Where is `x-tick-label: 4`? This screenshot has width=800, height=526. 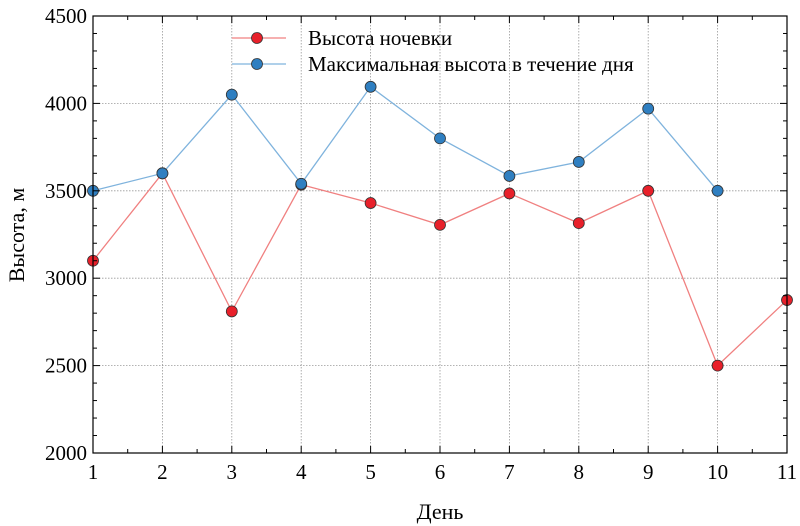 x-tick-label: 4 is located at coordinates (301, 472).